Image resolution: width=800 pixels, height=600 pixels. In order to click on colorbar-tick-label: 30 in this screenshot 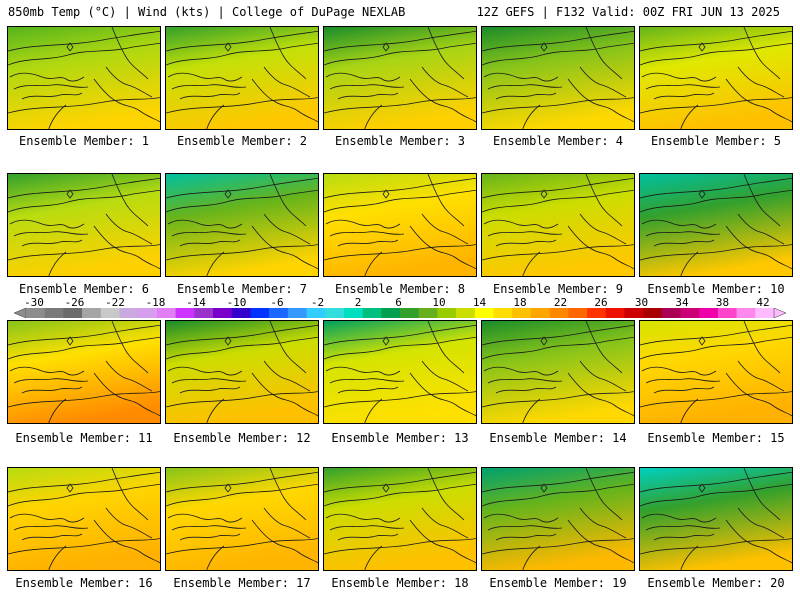, I will do `click(641, 302)`.